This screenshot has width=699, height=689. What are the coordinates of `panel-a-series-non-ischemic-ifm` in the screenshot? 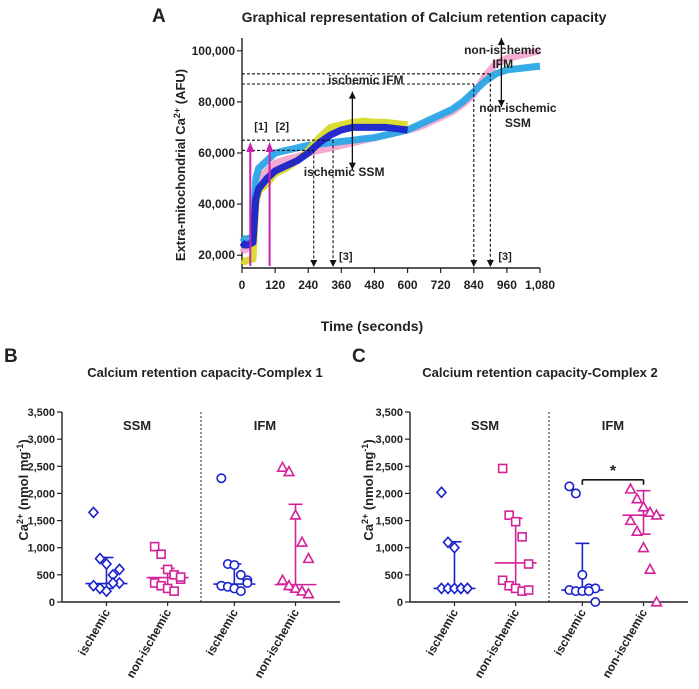 It's located at (390, 153).